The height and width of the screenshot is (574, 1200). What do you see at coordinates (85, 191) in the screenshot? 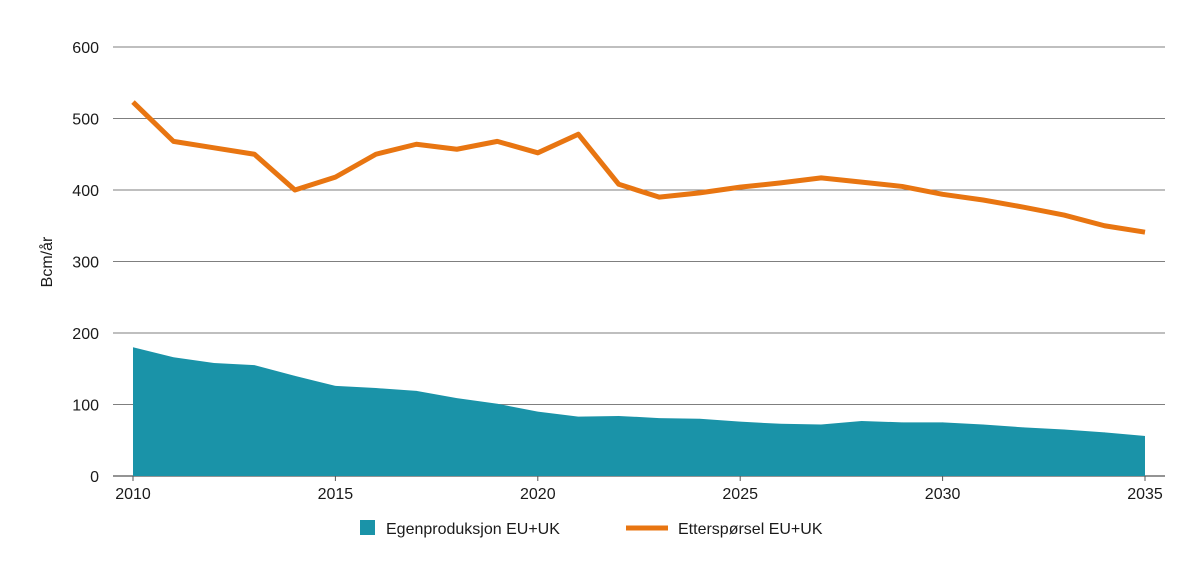
I see `y-tick-label: 400` at bounding box center [85, 191].